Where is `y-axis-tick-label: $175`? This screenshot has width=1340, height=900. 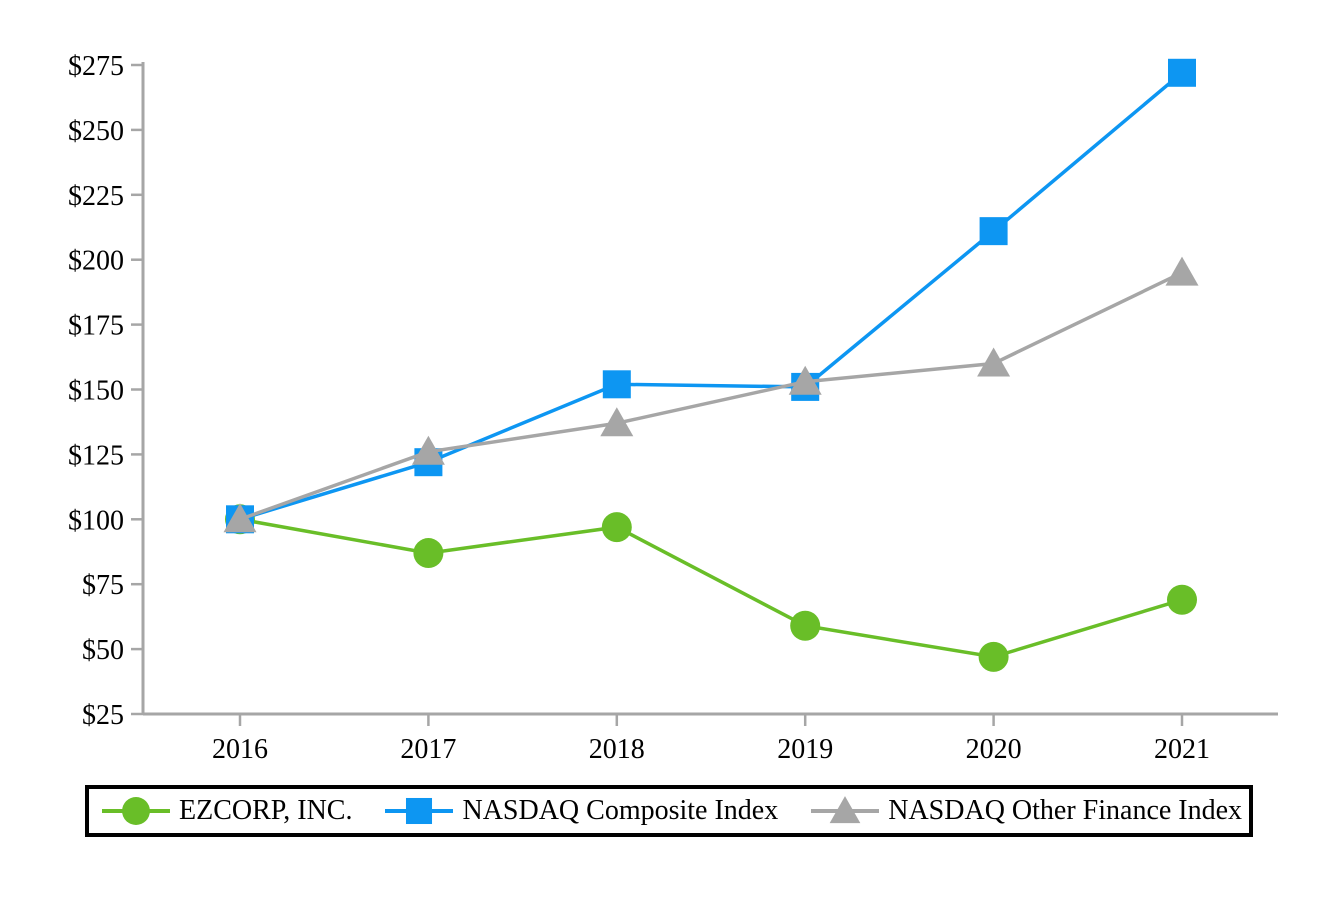
y-axis-tick-label: $175 is located at coordinates (96, 326).